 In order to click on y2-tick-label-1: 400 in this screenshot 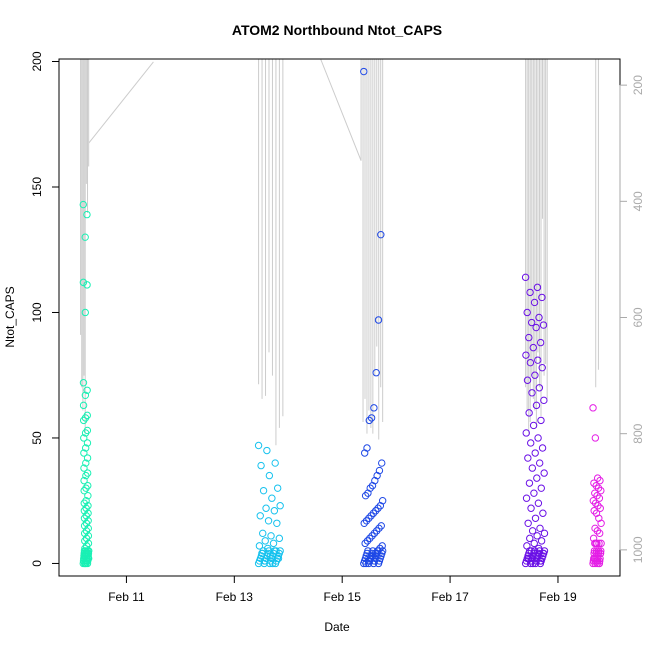, I will do `click(638, 201)`.